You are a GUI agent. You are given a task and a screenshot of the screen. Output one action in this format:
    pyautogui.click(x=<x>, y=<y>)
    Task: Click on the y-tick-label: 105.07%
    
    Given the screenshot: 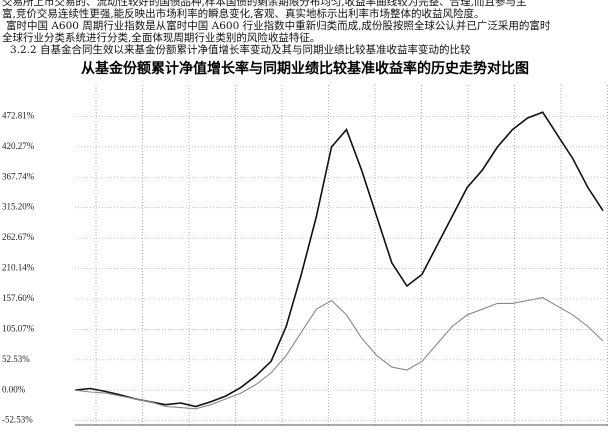 What is the action you would take?
    pyautogui.click(x=18, y=328)
    